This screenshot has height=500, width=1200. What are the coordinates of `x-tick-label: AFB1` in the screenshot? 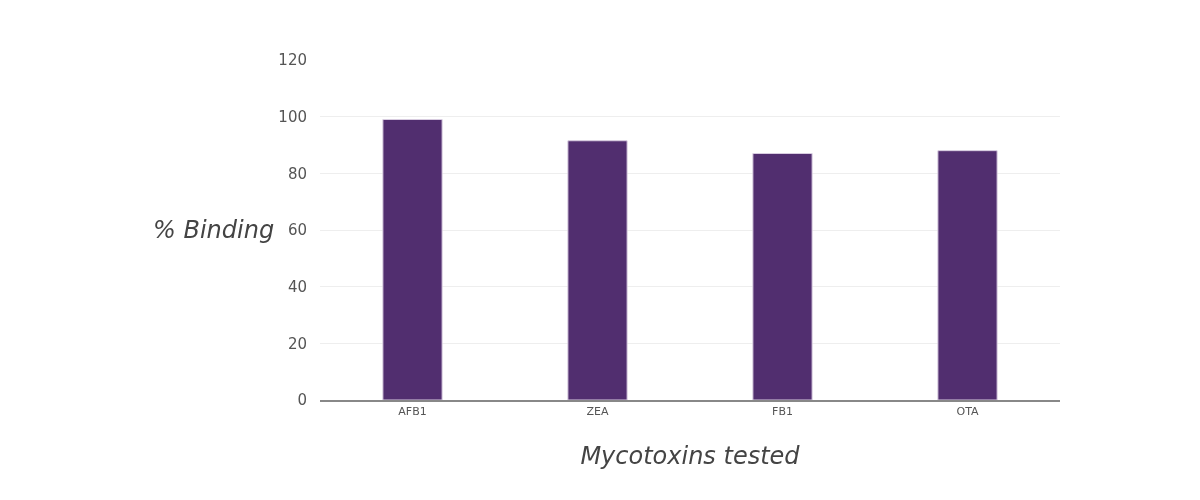 It's located at (412, 412).